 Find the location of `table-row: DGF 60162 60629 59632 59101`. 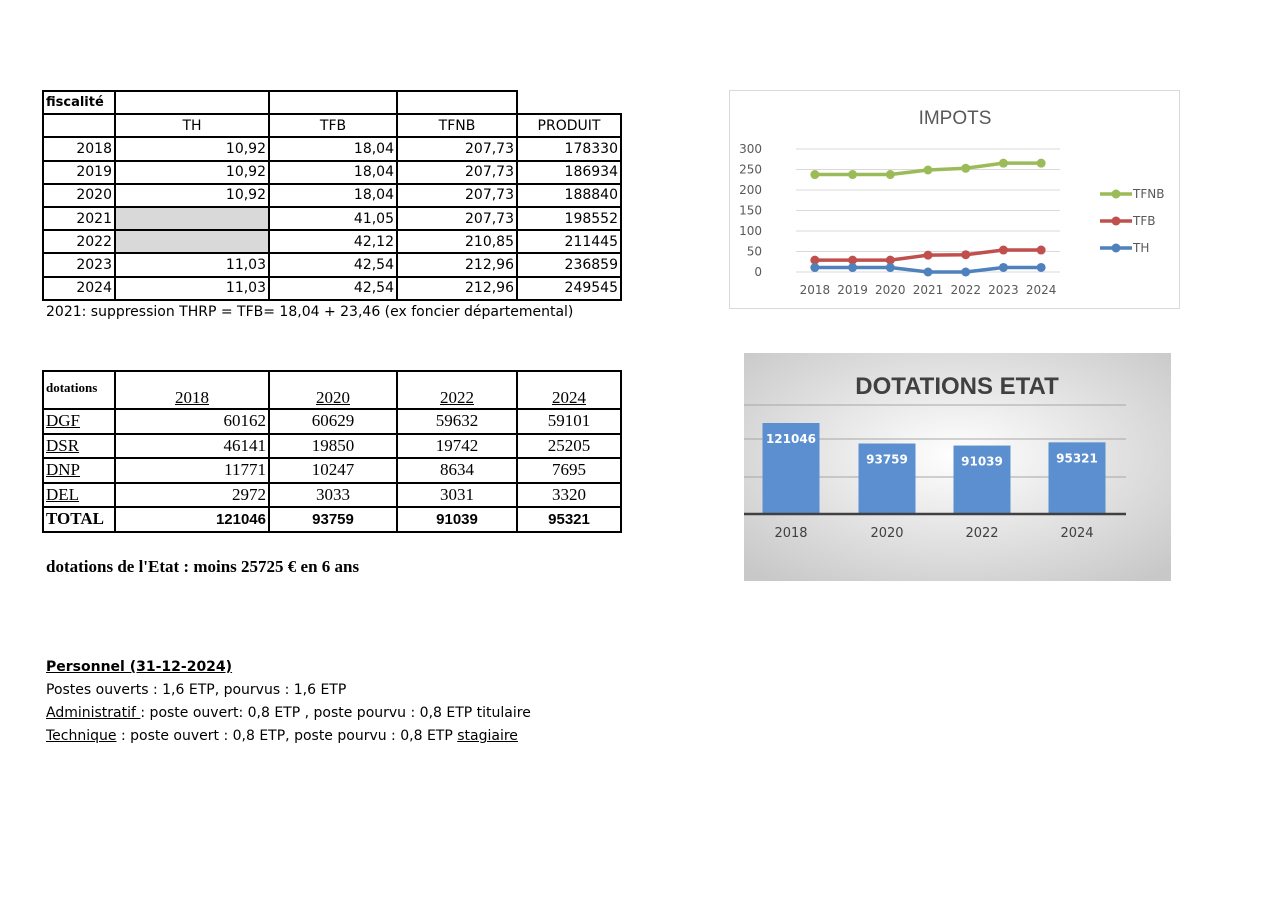

table-row: DGF 60162 60629 59632 59101 is located at coordinates (332, 421).